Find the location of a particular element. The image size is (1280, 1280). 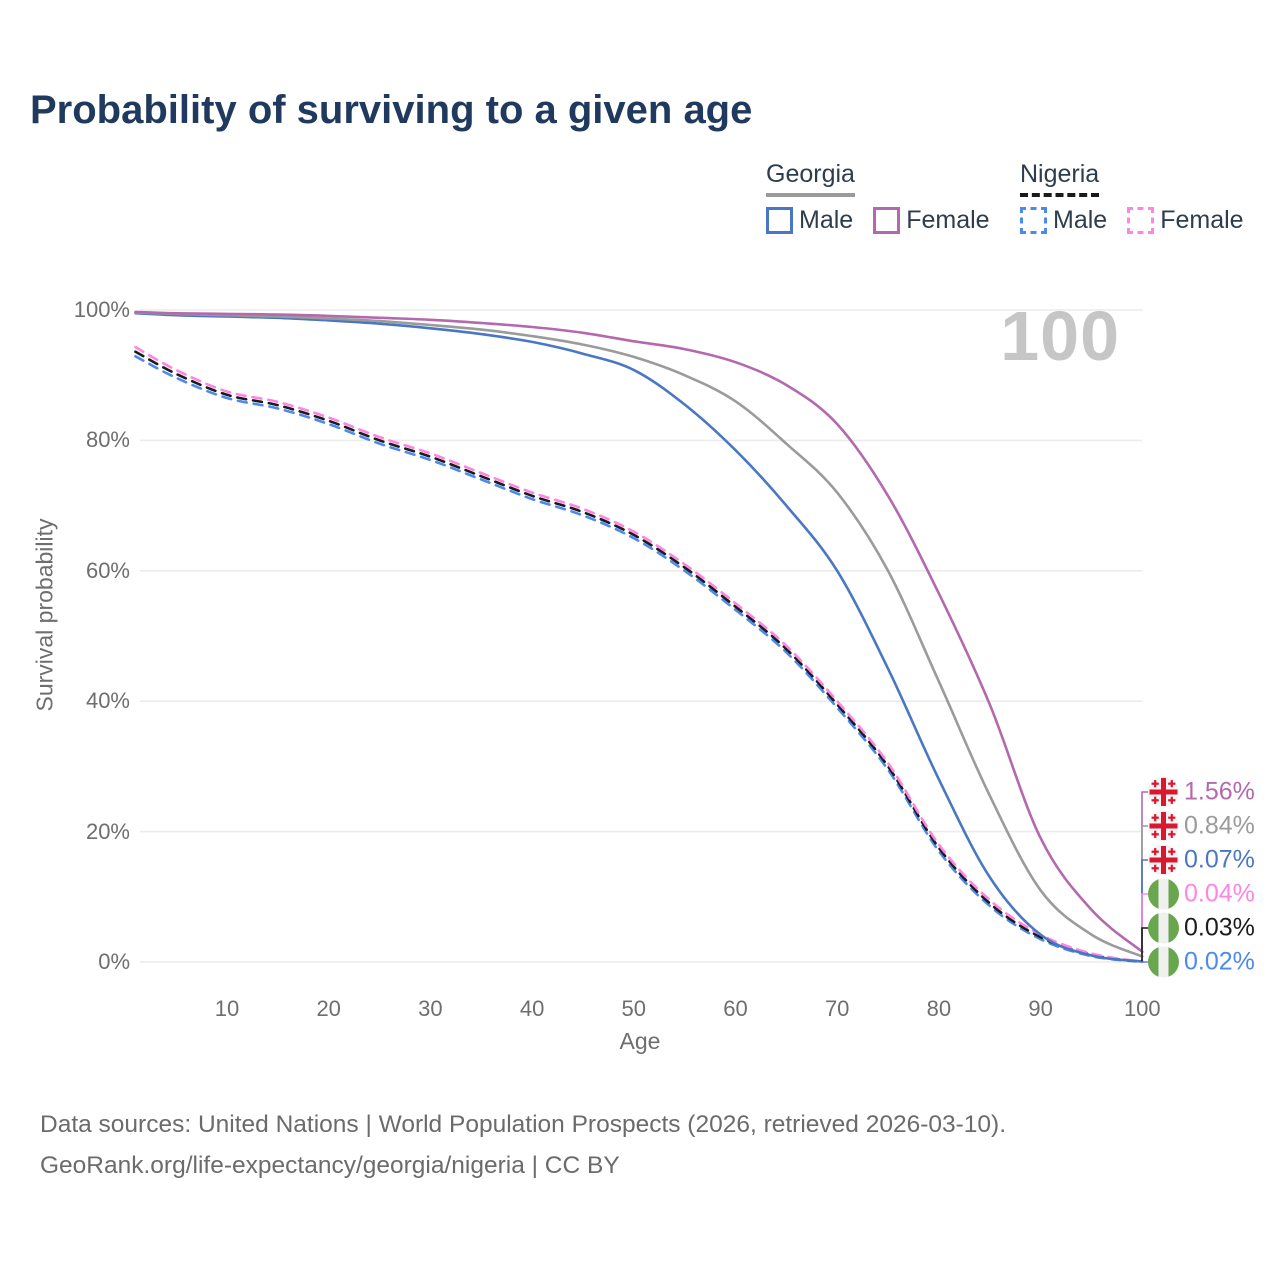

x-tick-10: 10 is located at coordinates (227, 1008).